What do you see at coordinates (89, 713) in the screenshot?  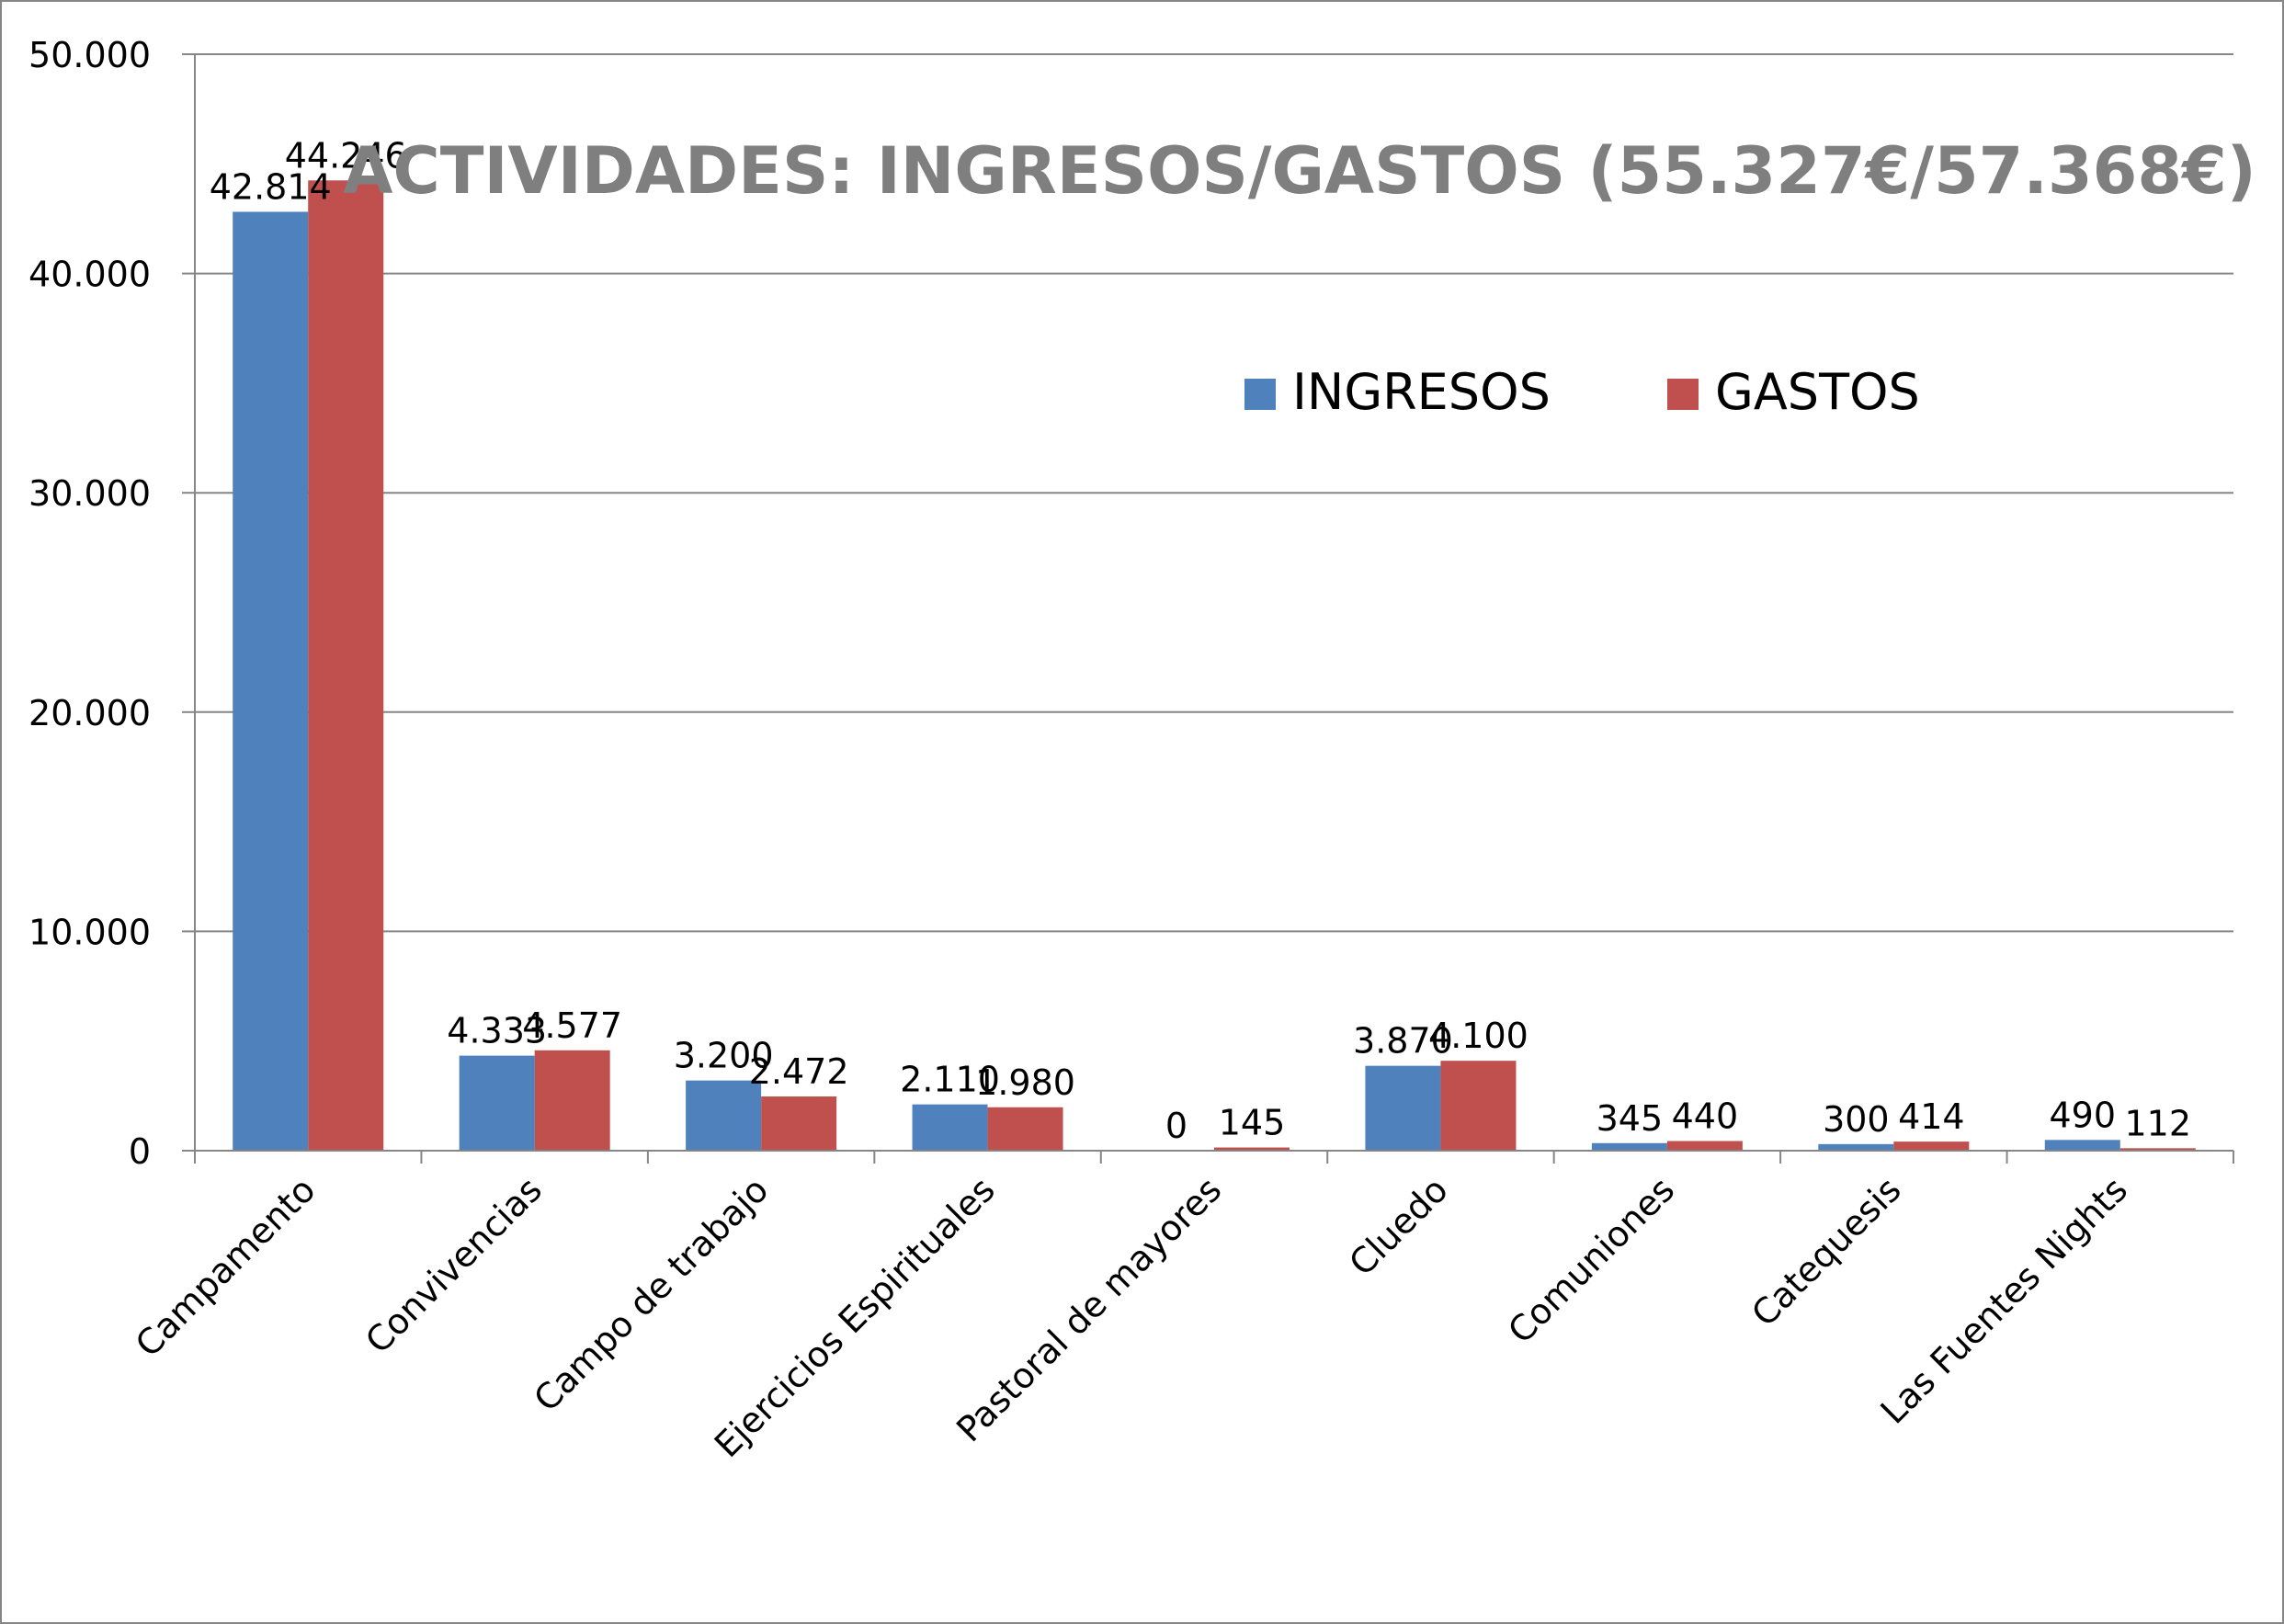 I see `y-tick-label: 20.000` at bounding box center [89, 713].